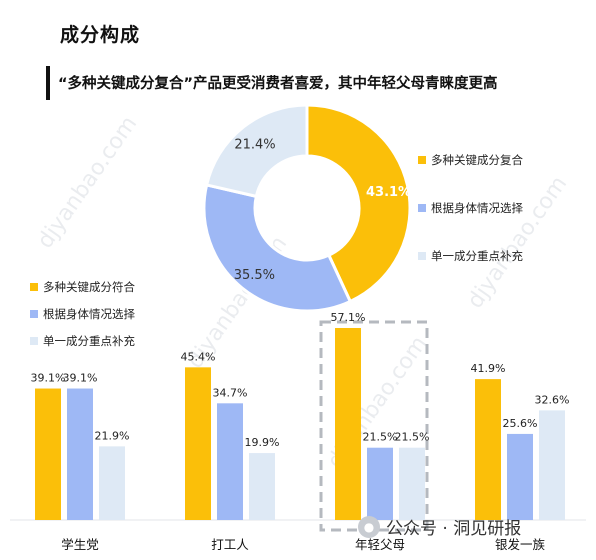 The image size is (596, 560). What do you see at coordinates (198, 356) in the screenshot?
I see `bar-value-label: 45.4%` at bounding box center [198, 356].